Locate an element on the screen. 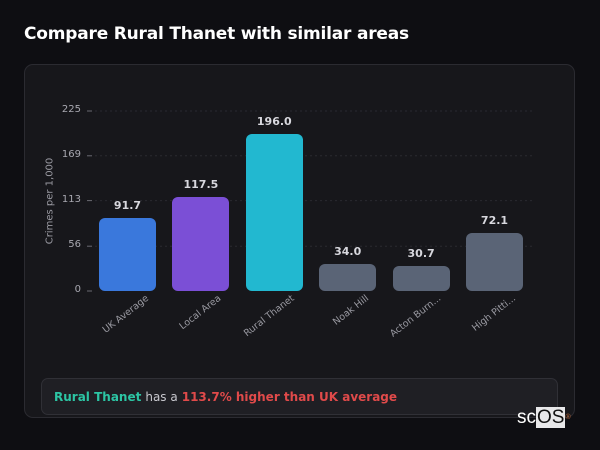  summary-connector: has a is located at coordinates (161, 396).